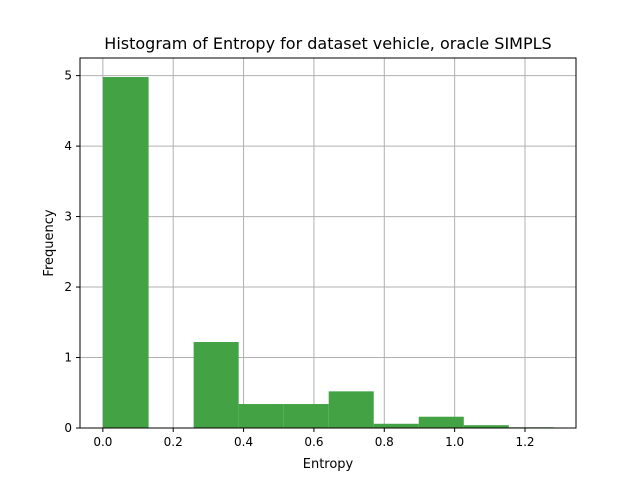 The width and height of the screenshot is (640, 484). I want to click on y-tick-label-2: 2, so click(68, 287).